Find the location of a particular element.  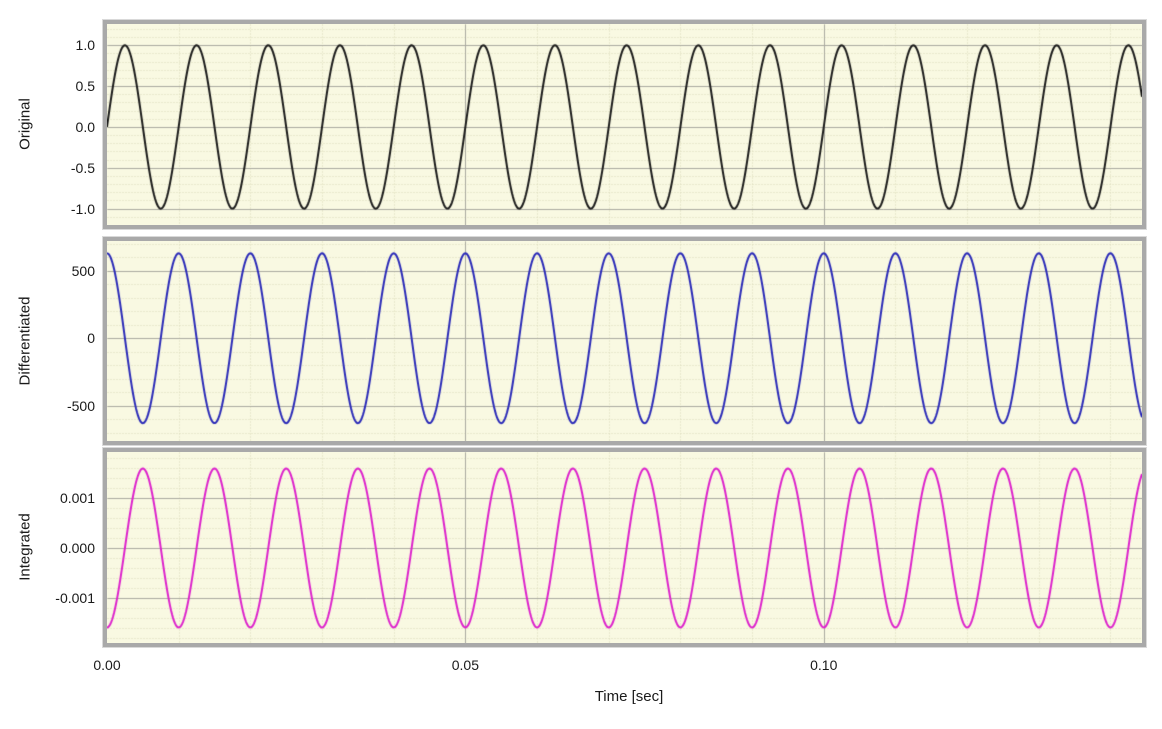

y-axis-title-integrated: Integrated is located at coordinates (25, 547).